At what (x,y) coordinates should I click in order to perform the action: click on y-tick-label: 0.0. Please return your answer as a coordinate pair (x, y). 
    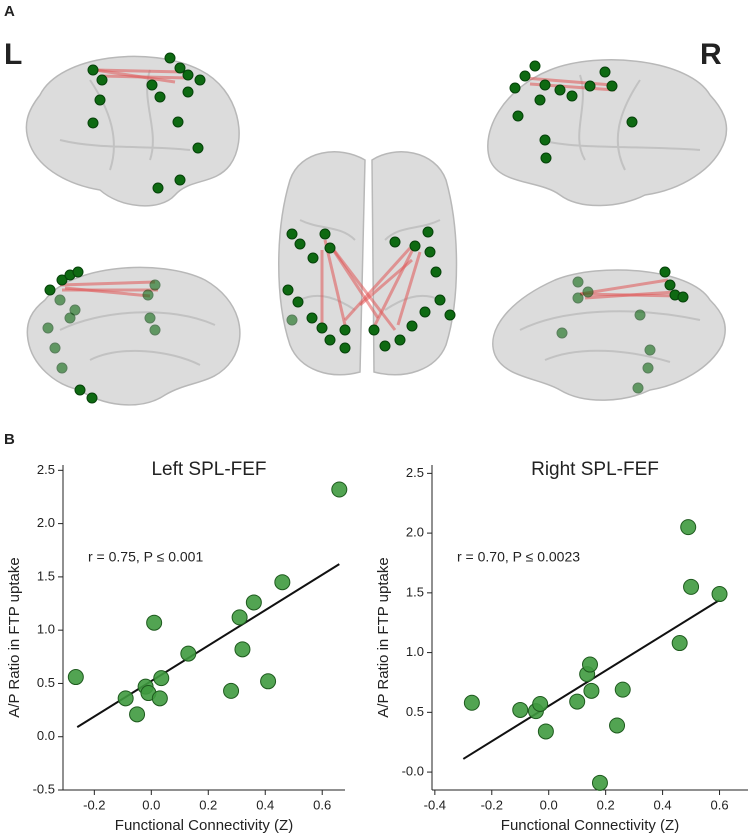
    Looking at the image, I should click on (46, 735).